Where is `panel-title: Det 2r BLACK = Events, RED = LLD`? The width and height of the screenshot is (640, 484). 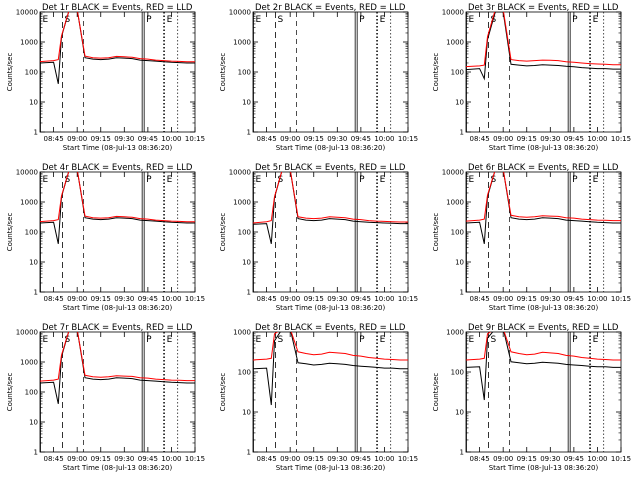
panel-title: Det 2r BLACK = Events, RED = LLD is located at coordinates (330, 8).